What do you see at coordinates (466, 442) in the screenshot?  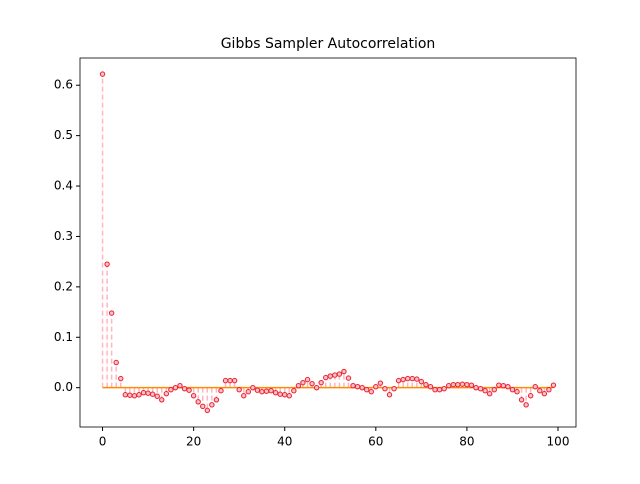 I see `x-tick-label: 80` at bounding box center [466, 442].